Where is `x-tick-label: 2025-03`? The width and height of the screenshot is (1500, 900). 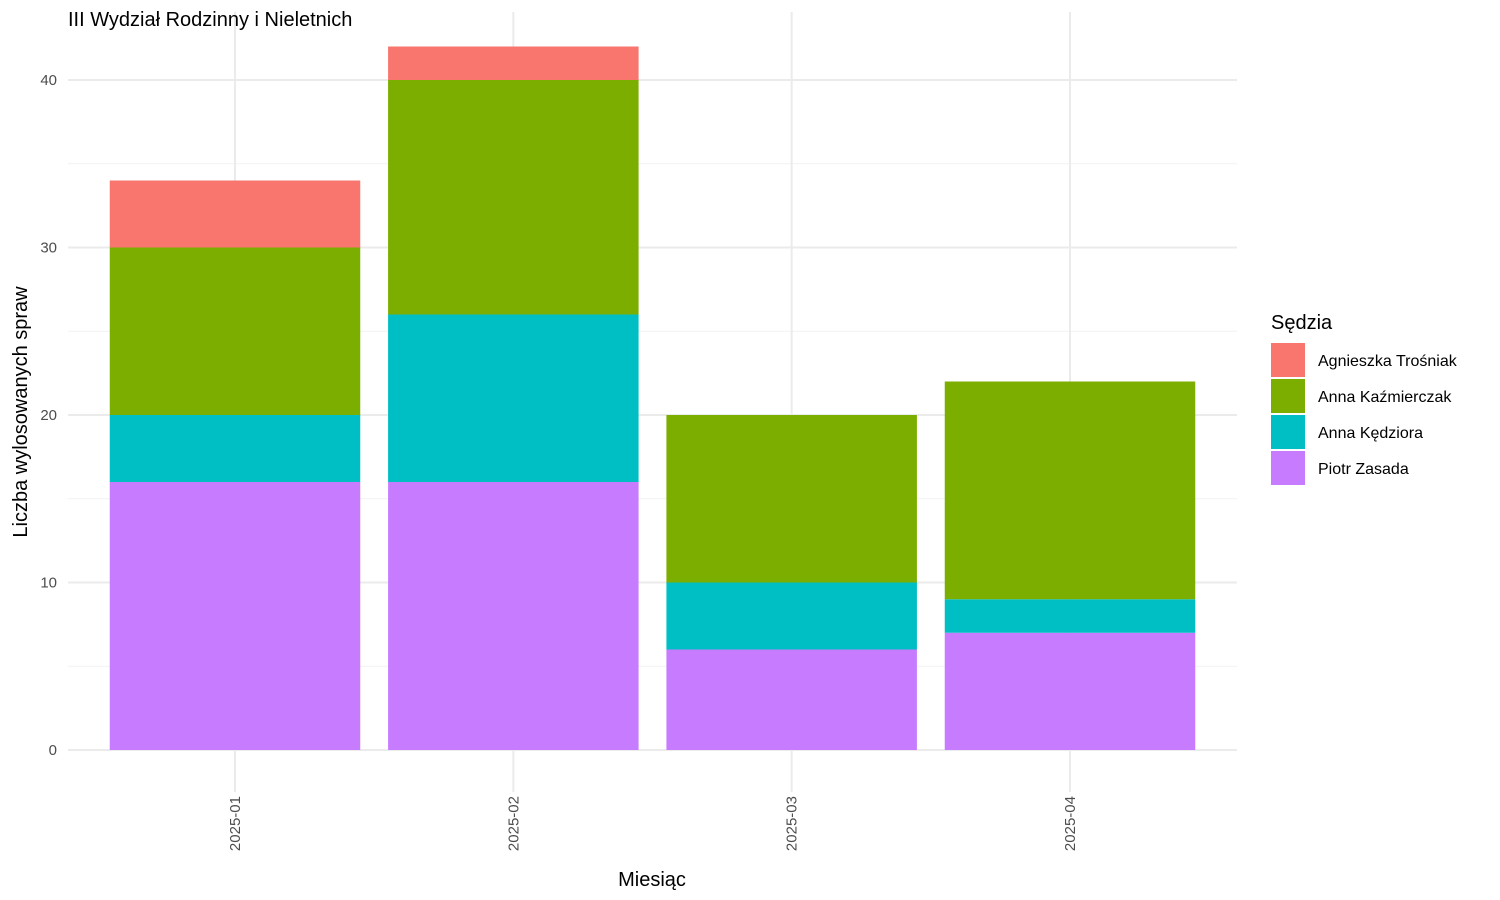
x-tick-label: 2025-03 is located at coordinates (792, 823).